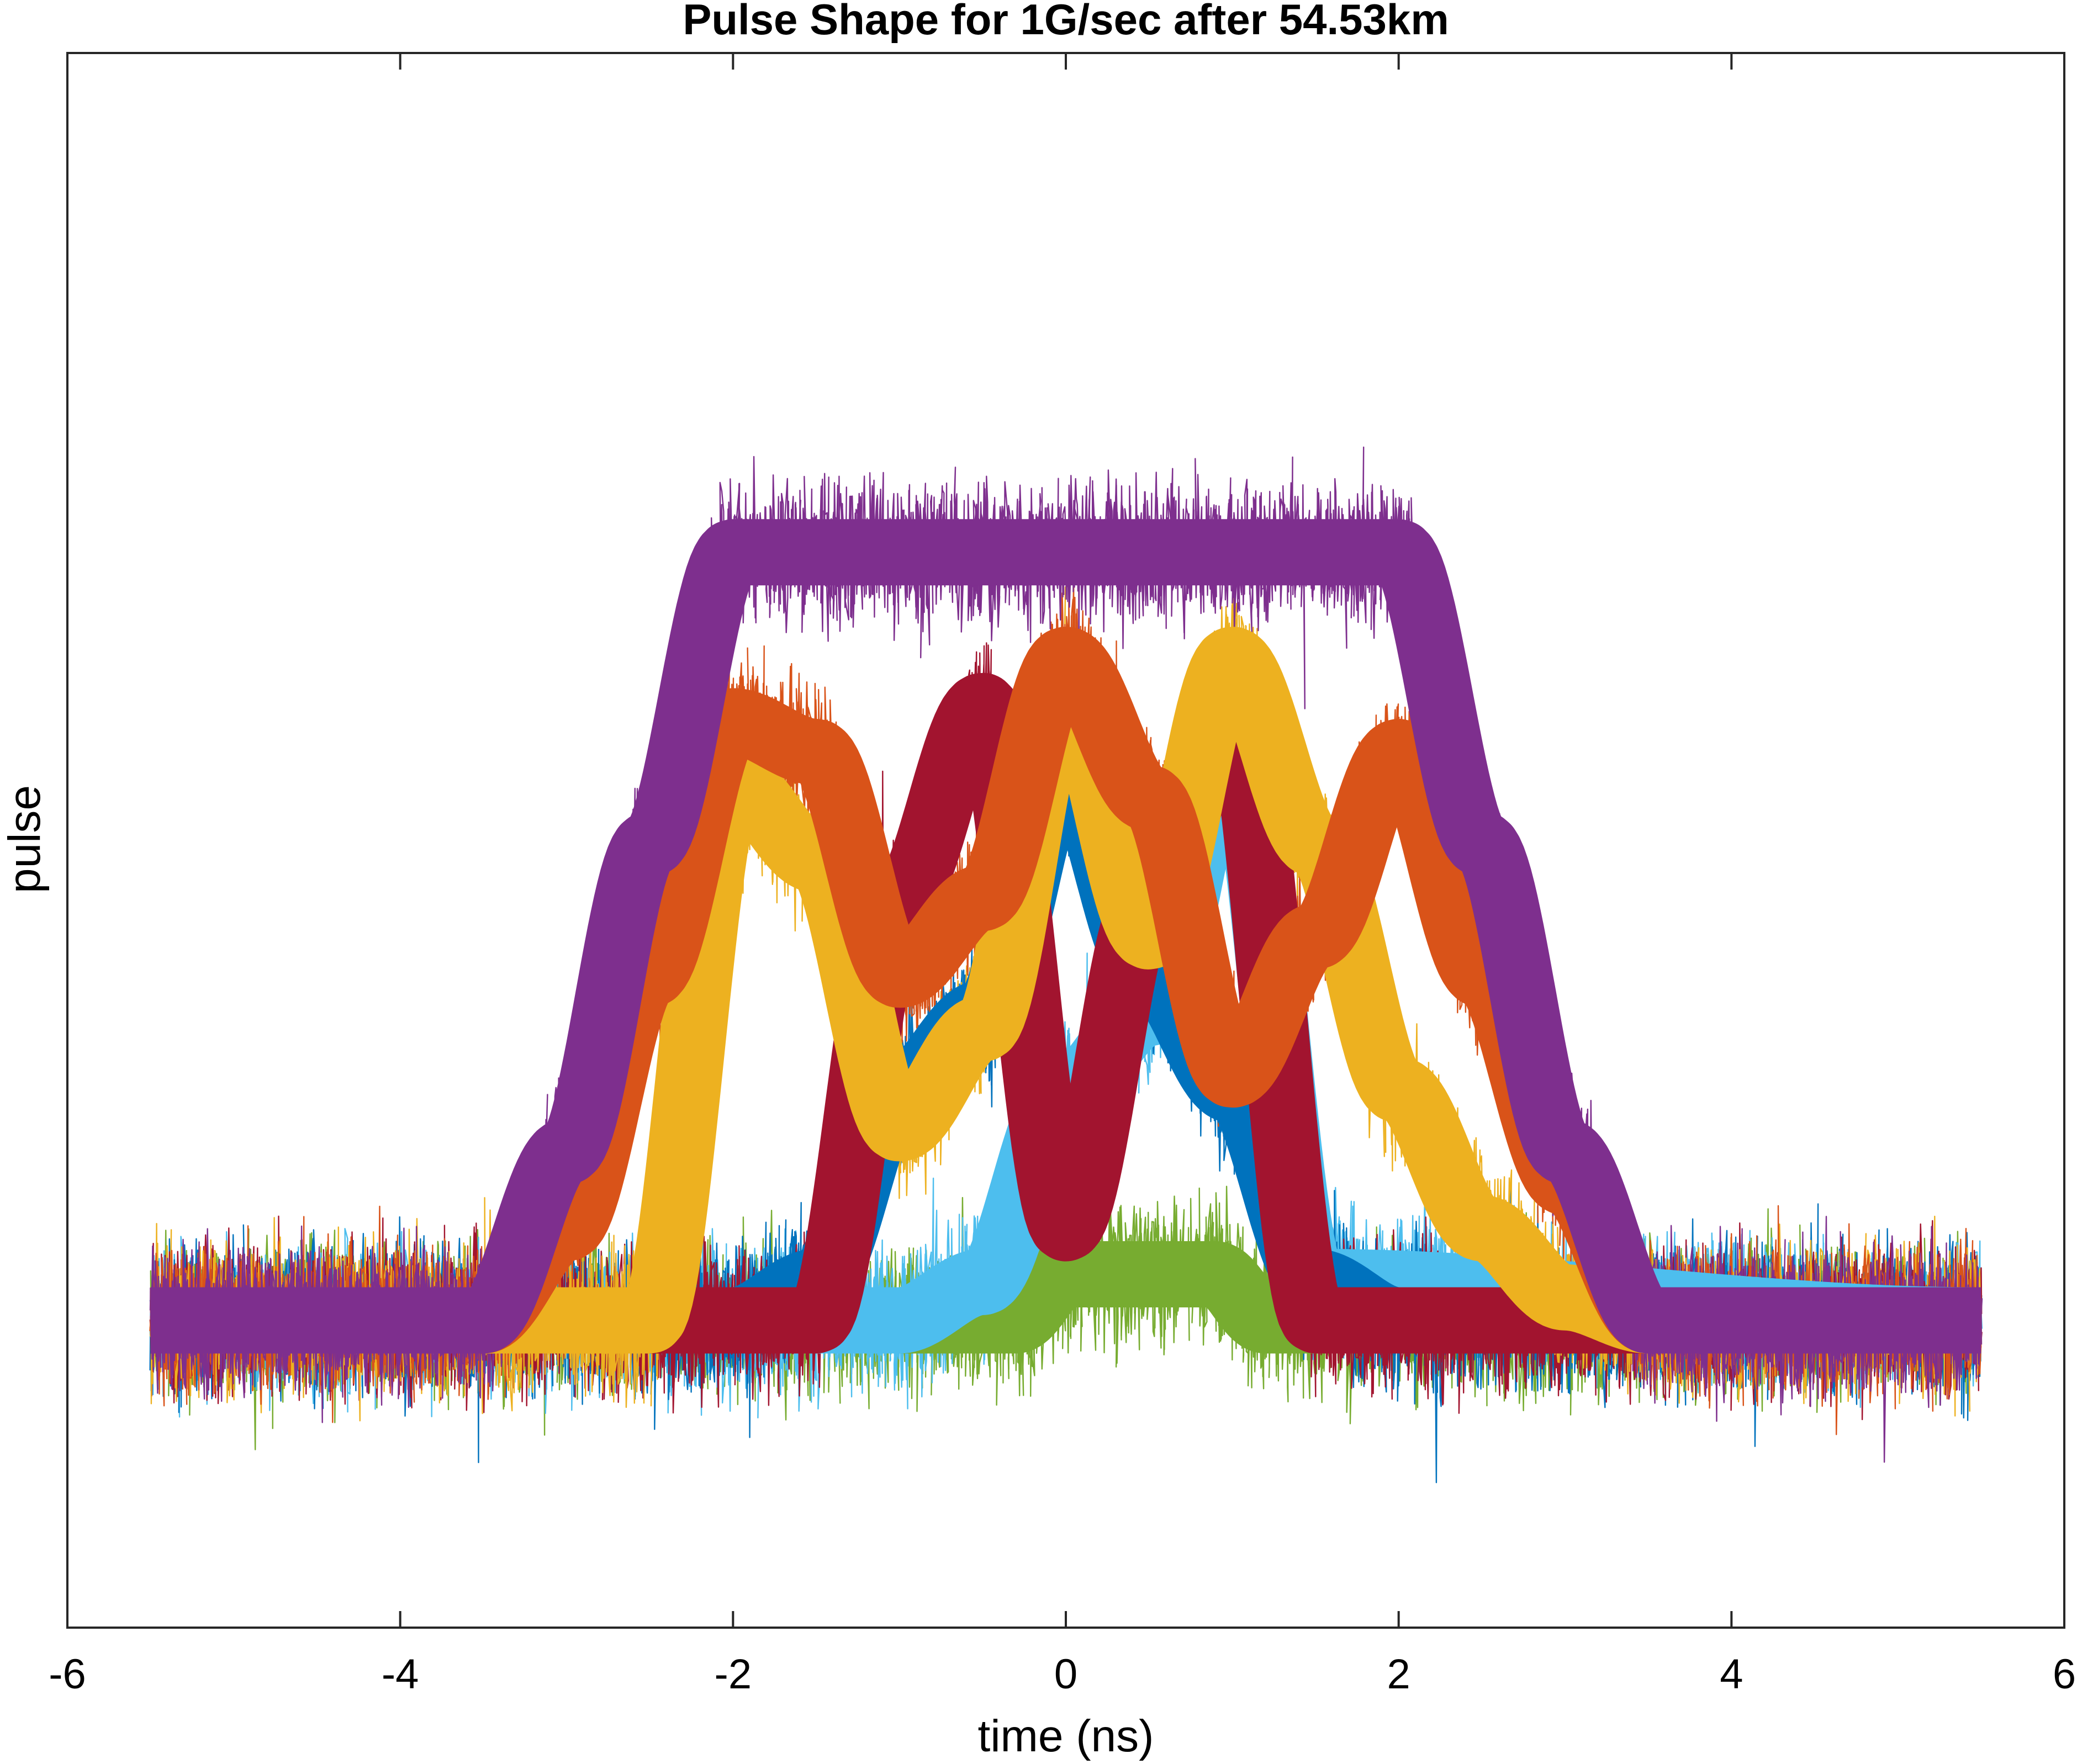 The height and width of the screenshot is (1764, 2077). I want to click on x-tick-label: 4, so click(1732, 1675).